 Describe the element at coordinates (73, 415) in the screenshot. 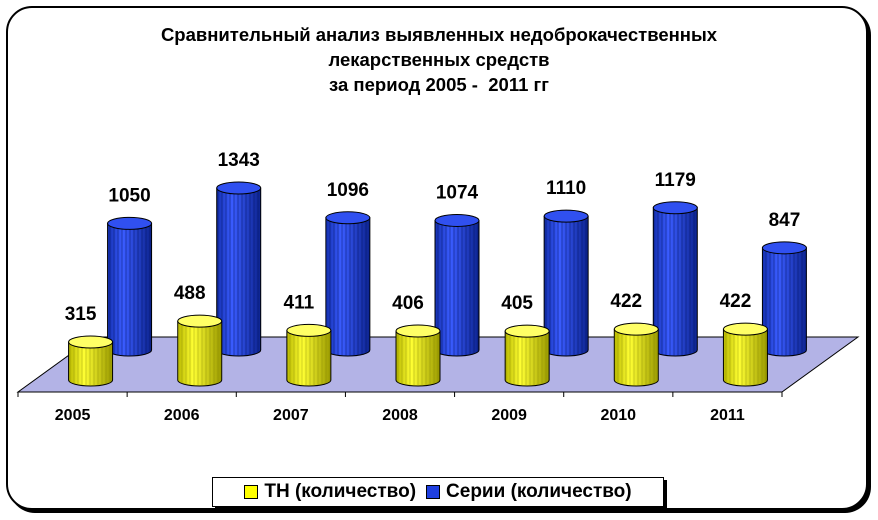

I see `x-tick-label: 2005` at that location.